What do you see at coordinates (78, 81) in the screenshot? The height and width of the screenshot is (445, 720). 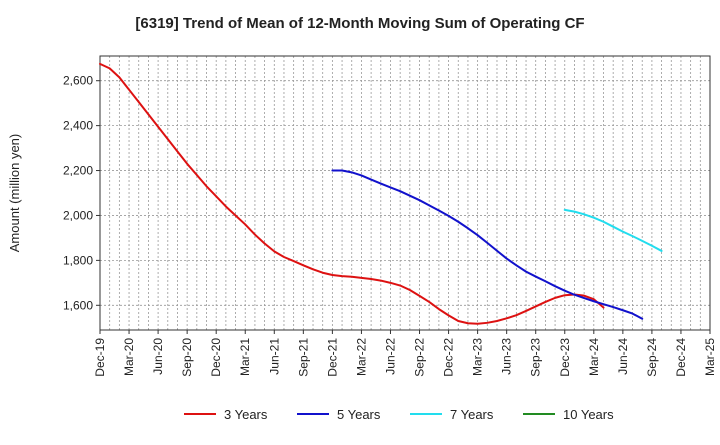 I see `y-tick-label: 2,600` at bounding box center [78, 81].